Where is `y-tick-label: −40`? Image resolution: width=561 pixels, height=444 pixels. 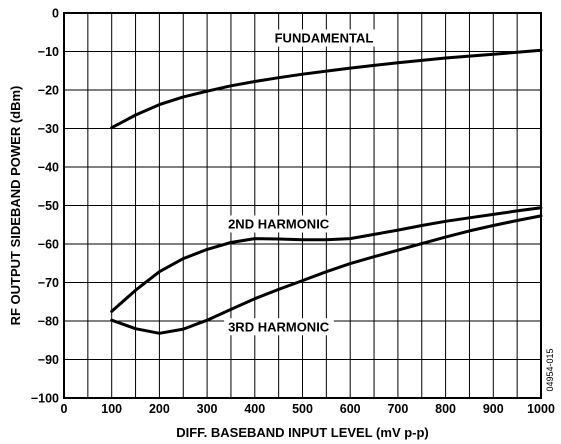 y-tick-label: −40 is located at coordinates (48, 168).